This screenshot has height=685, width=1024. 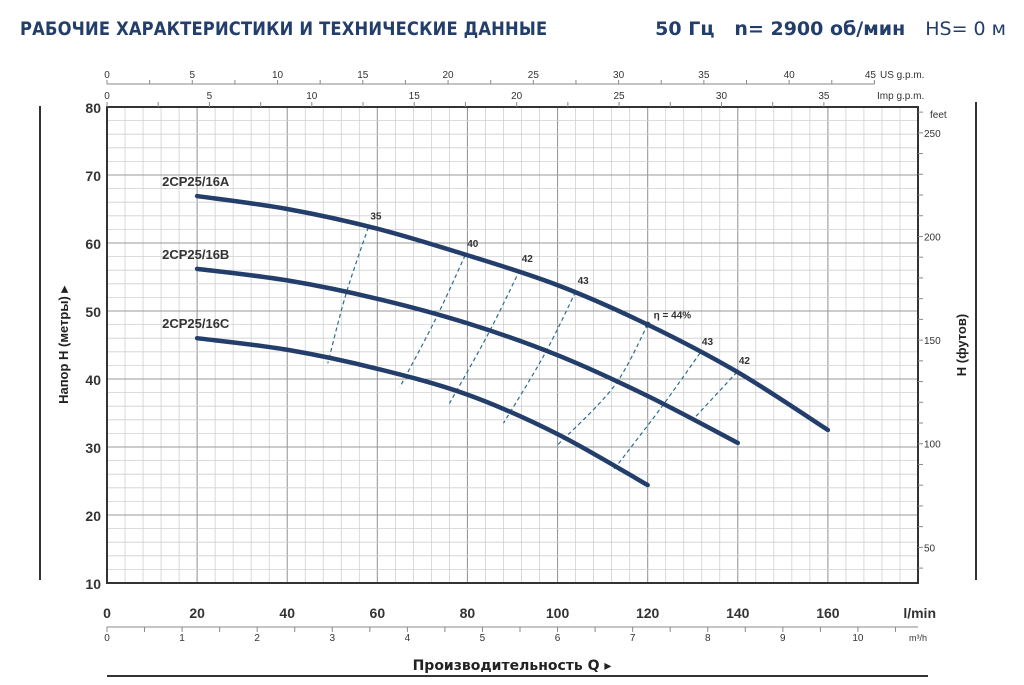 I want to click on x-tick-label: 100, so click(x=558, y=613).